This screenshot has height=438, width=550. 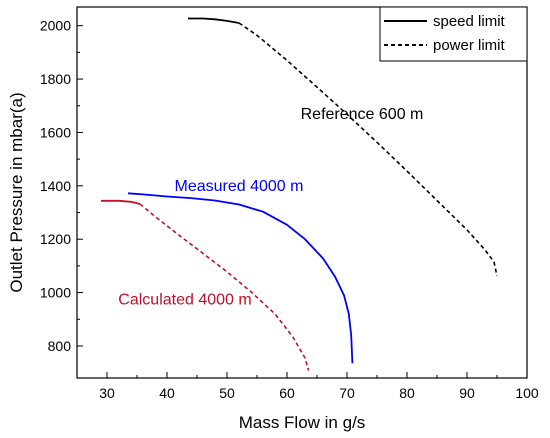 What do you see at coordinates (107, 393) in the screenshot?
I see `x-tick-label: 30` at bounding box center [107, 393].